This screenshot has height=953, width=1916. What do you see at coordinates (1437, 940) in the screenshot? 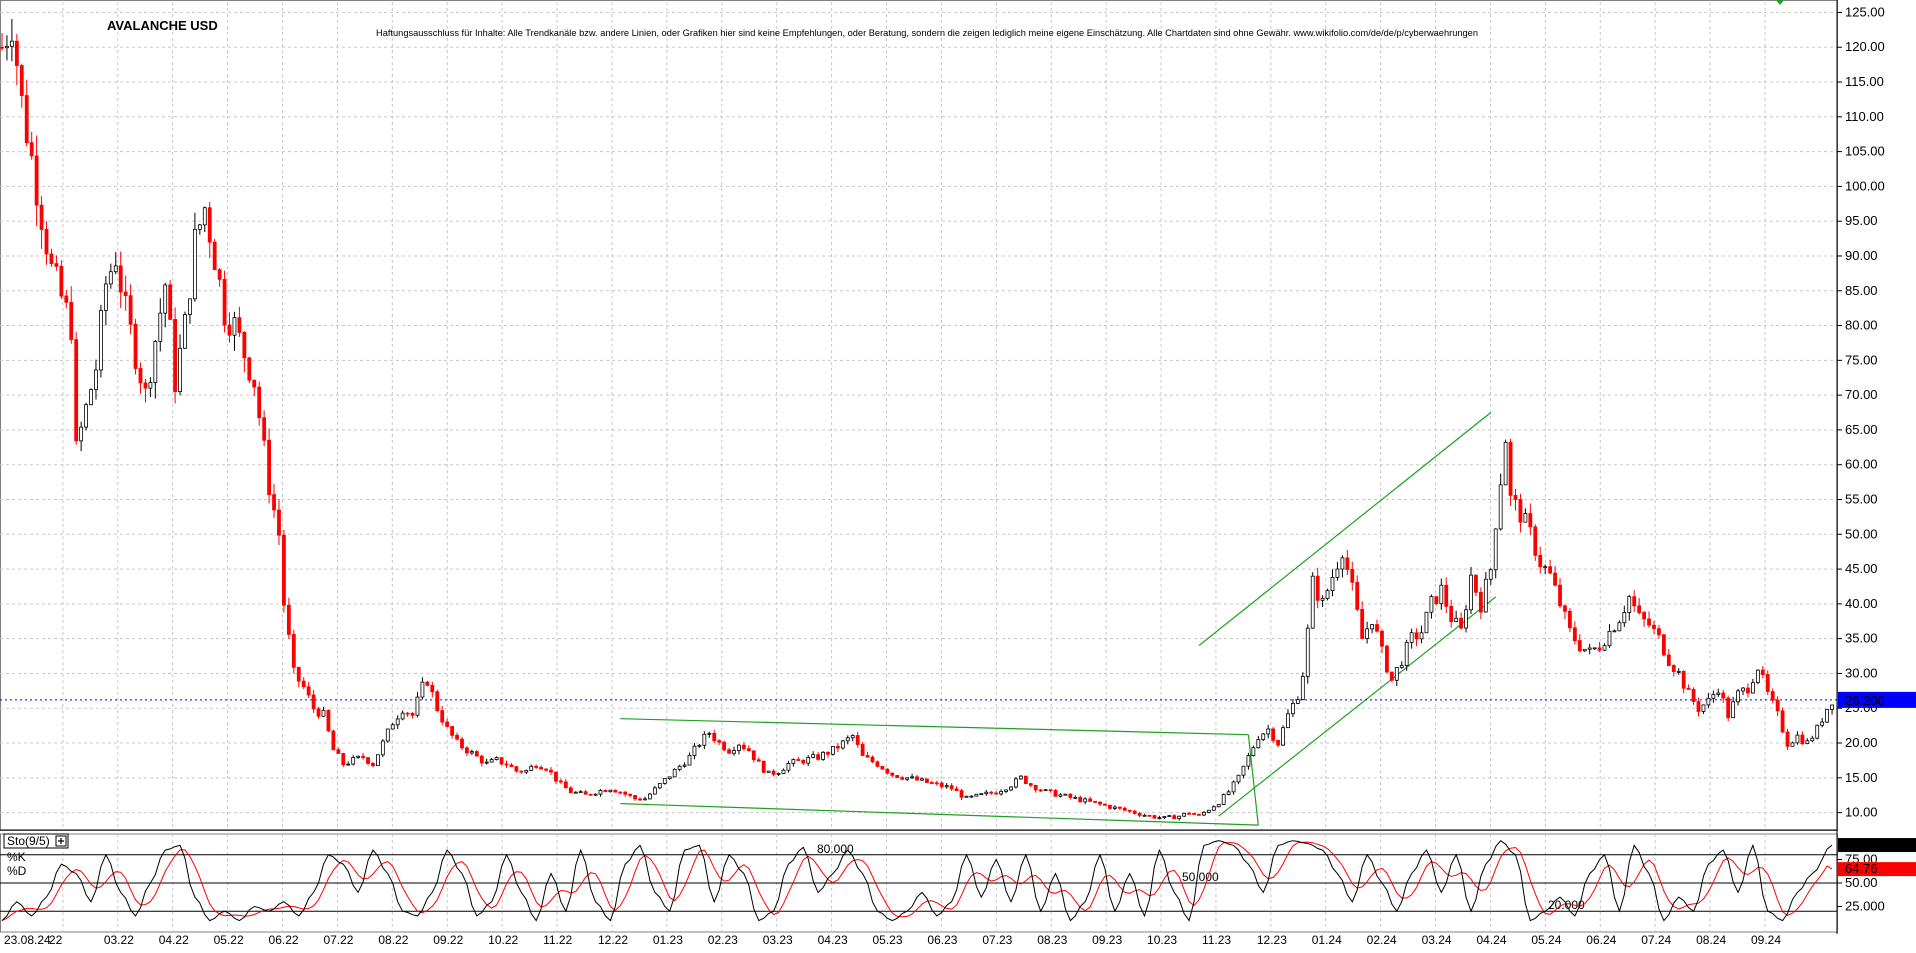
I see `x-tick-label: 03.24` at bounding box center [1437, 940].